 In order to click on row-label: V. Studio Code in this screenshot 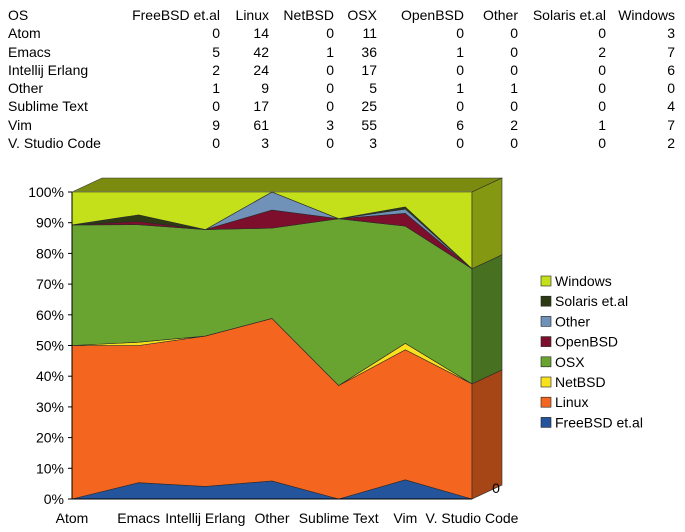, I will do `click(54, 143)`.